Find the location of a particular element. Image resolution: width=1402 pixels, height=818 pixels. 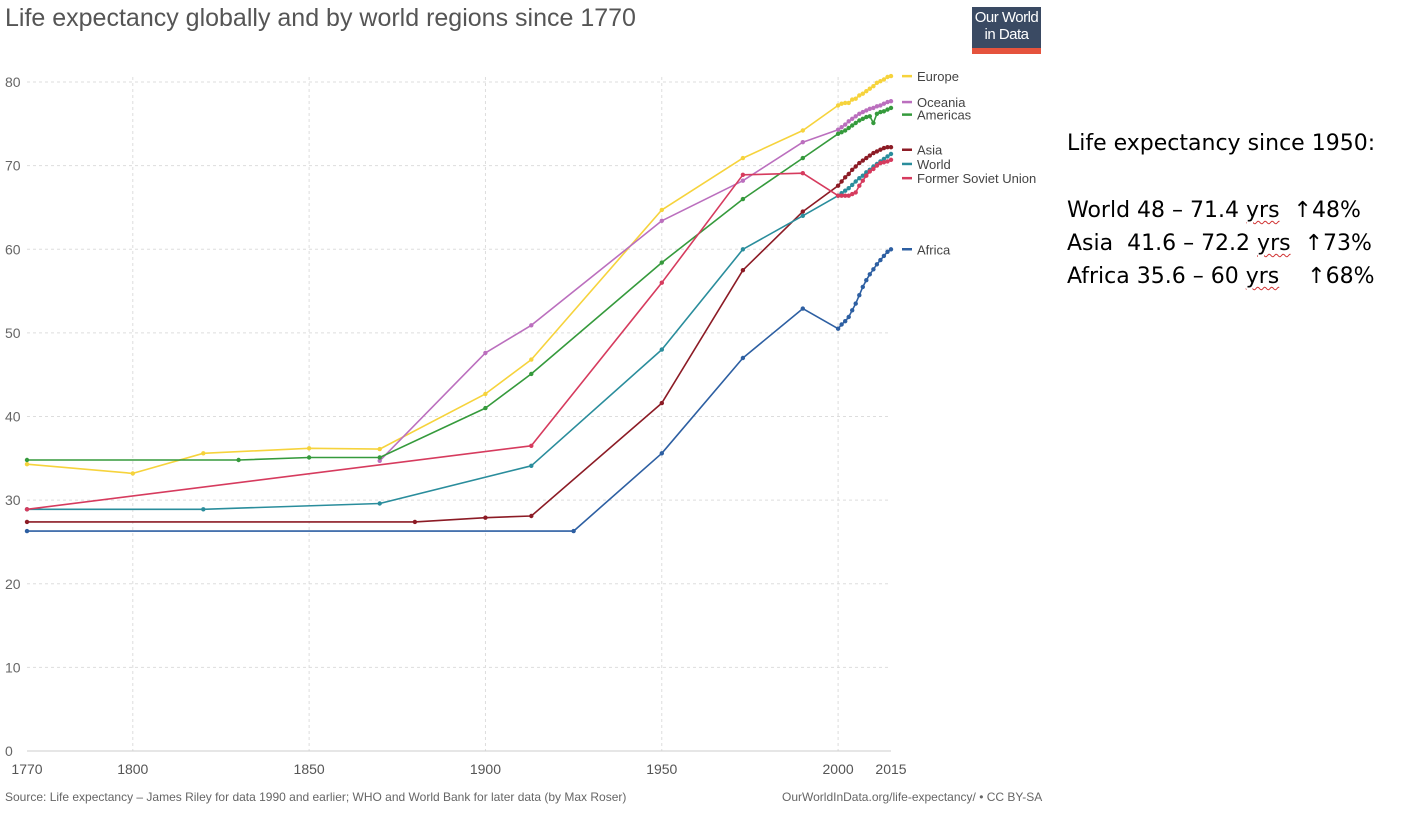

x-tick-label: 1770 is located at coordinates (26, 769).